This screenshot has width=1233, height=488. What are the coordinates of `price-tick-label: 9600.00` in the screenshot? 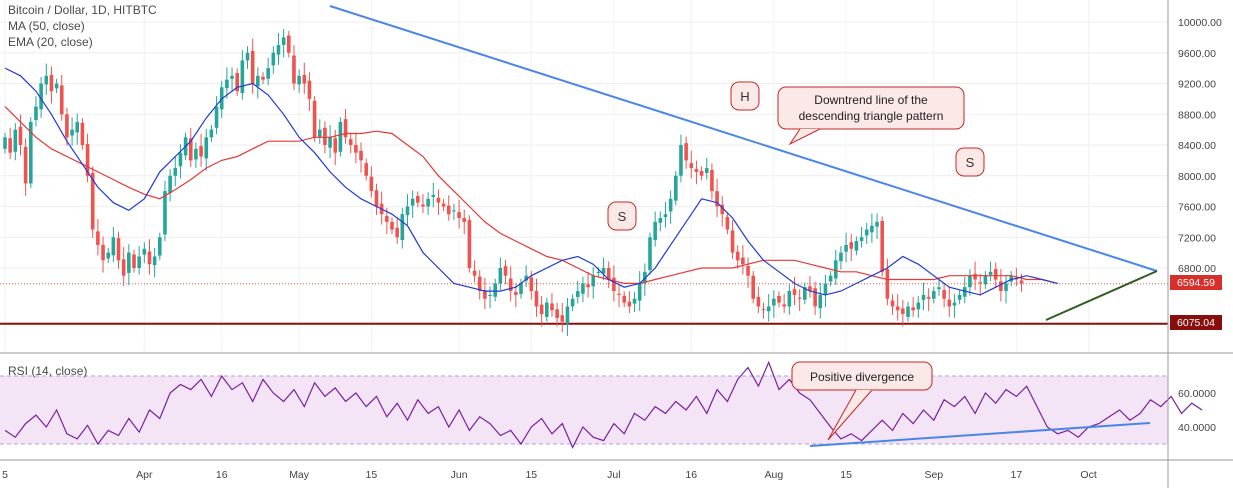 It's located at (1197, 54).